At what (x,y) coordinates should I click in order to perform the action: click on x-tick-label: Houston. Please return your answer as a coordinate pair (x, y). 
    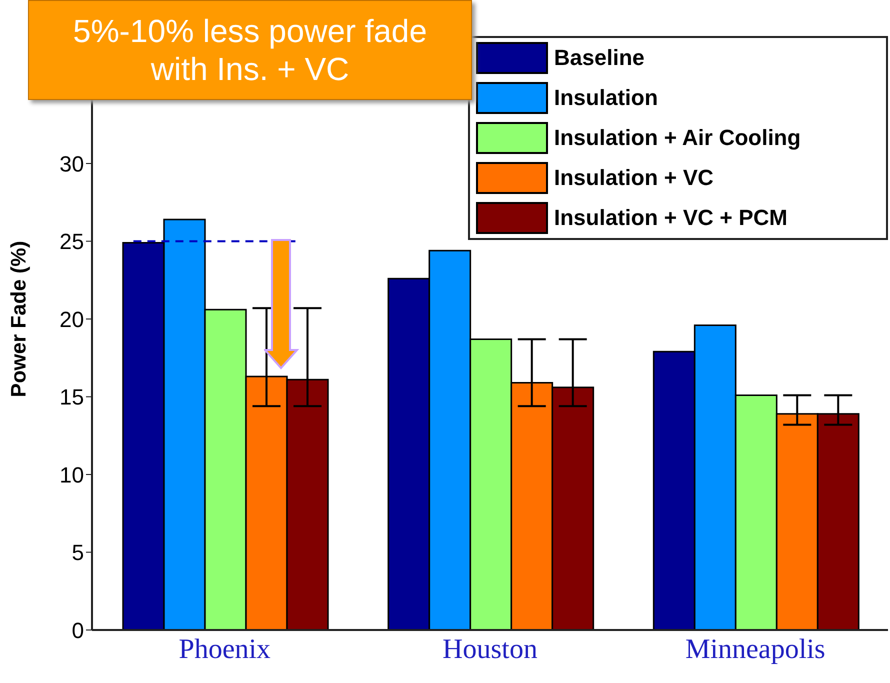
    Looking at the image, I should click on (490, 649).